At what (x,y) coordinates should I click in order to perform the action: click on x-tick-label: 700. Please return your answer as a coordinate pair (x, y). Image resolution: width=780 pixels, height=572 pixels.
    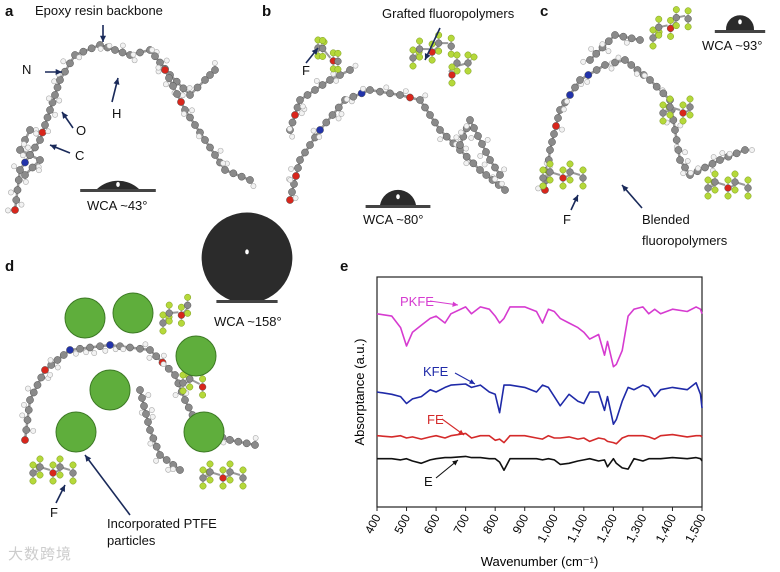
    Looking at the image, I should click on (462, 524).